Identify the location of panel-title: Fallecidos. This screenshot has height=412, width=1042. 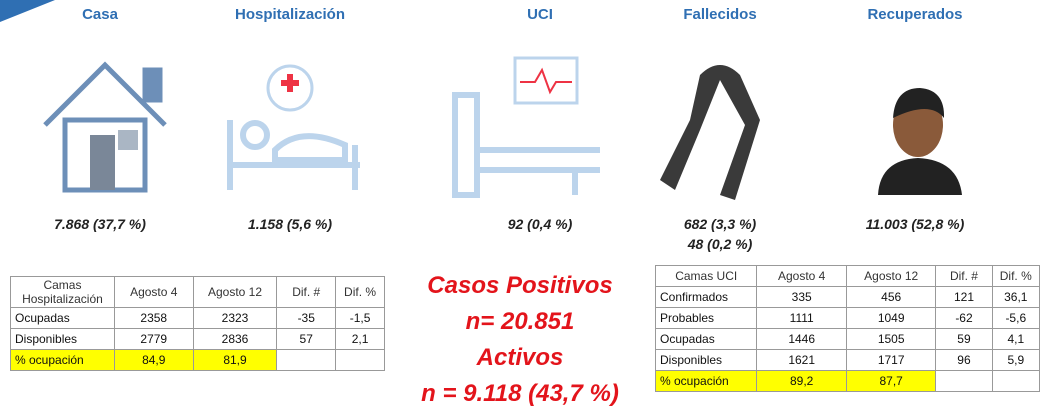
(720, 14).